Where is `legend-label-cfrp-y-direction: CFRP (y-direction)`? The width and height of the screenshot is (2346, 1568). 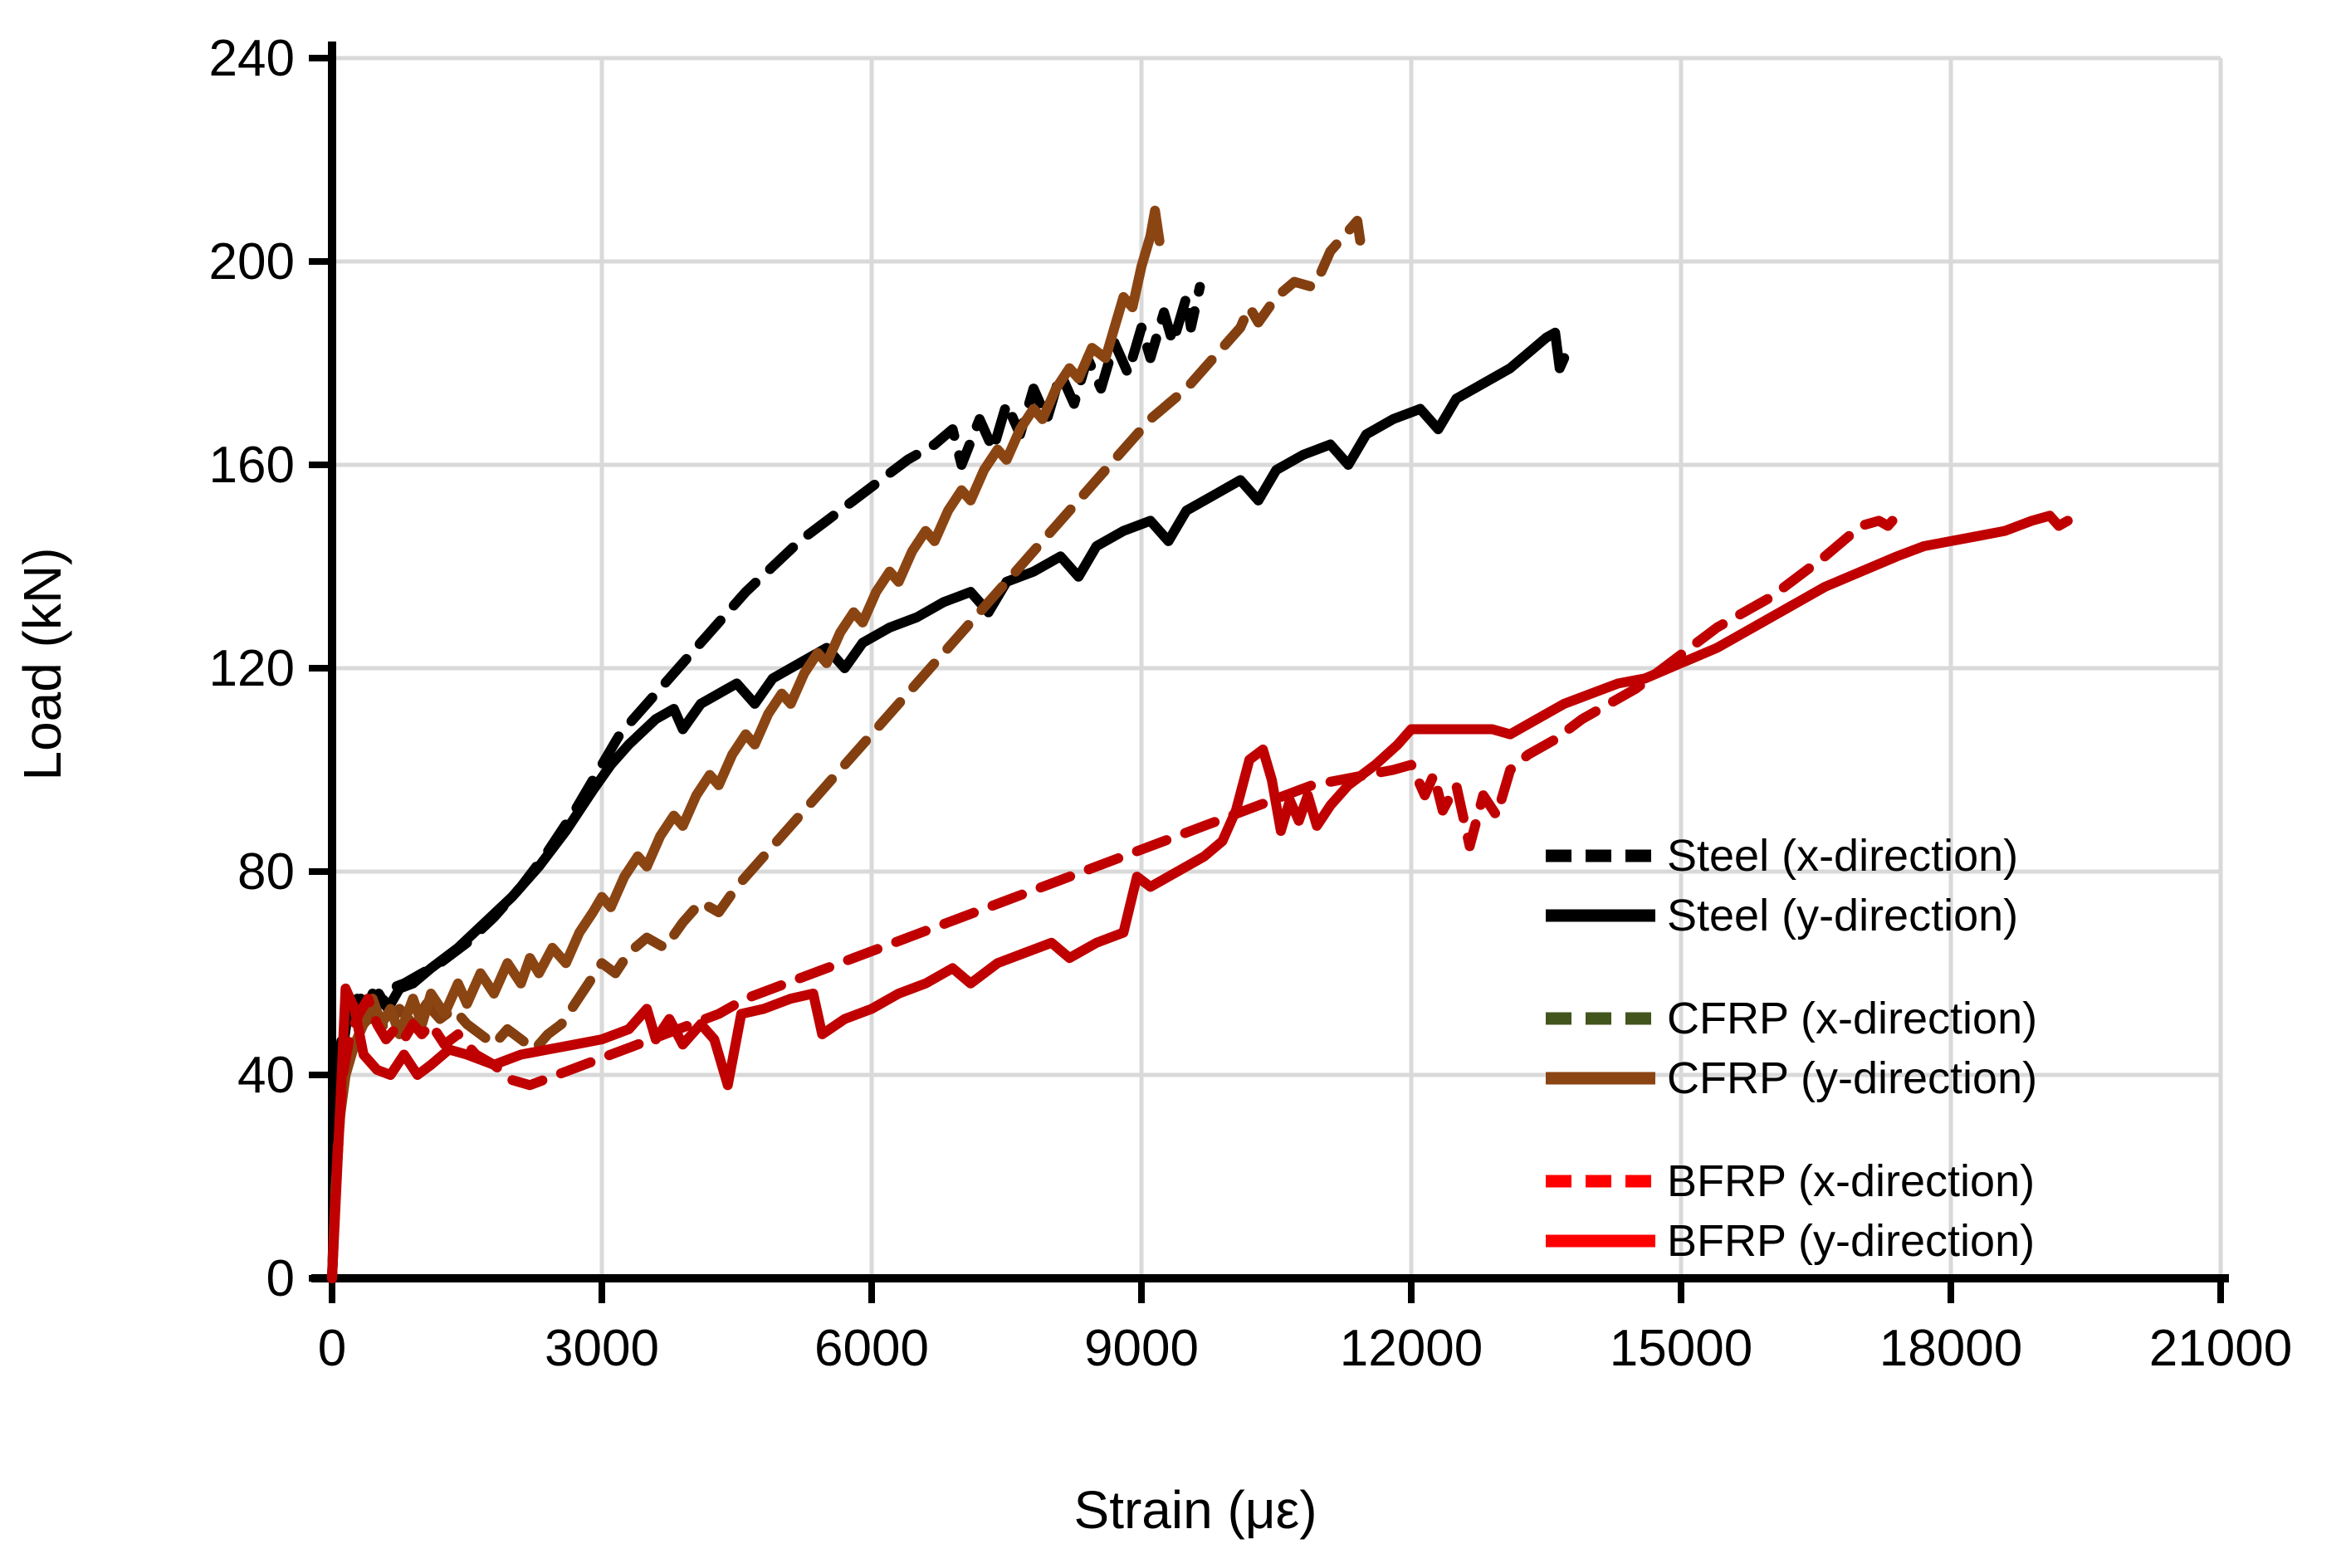
legend-label-cfrp-y-direction: CFRP (y-direction) is located at coordinates (1852, 1078).